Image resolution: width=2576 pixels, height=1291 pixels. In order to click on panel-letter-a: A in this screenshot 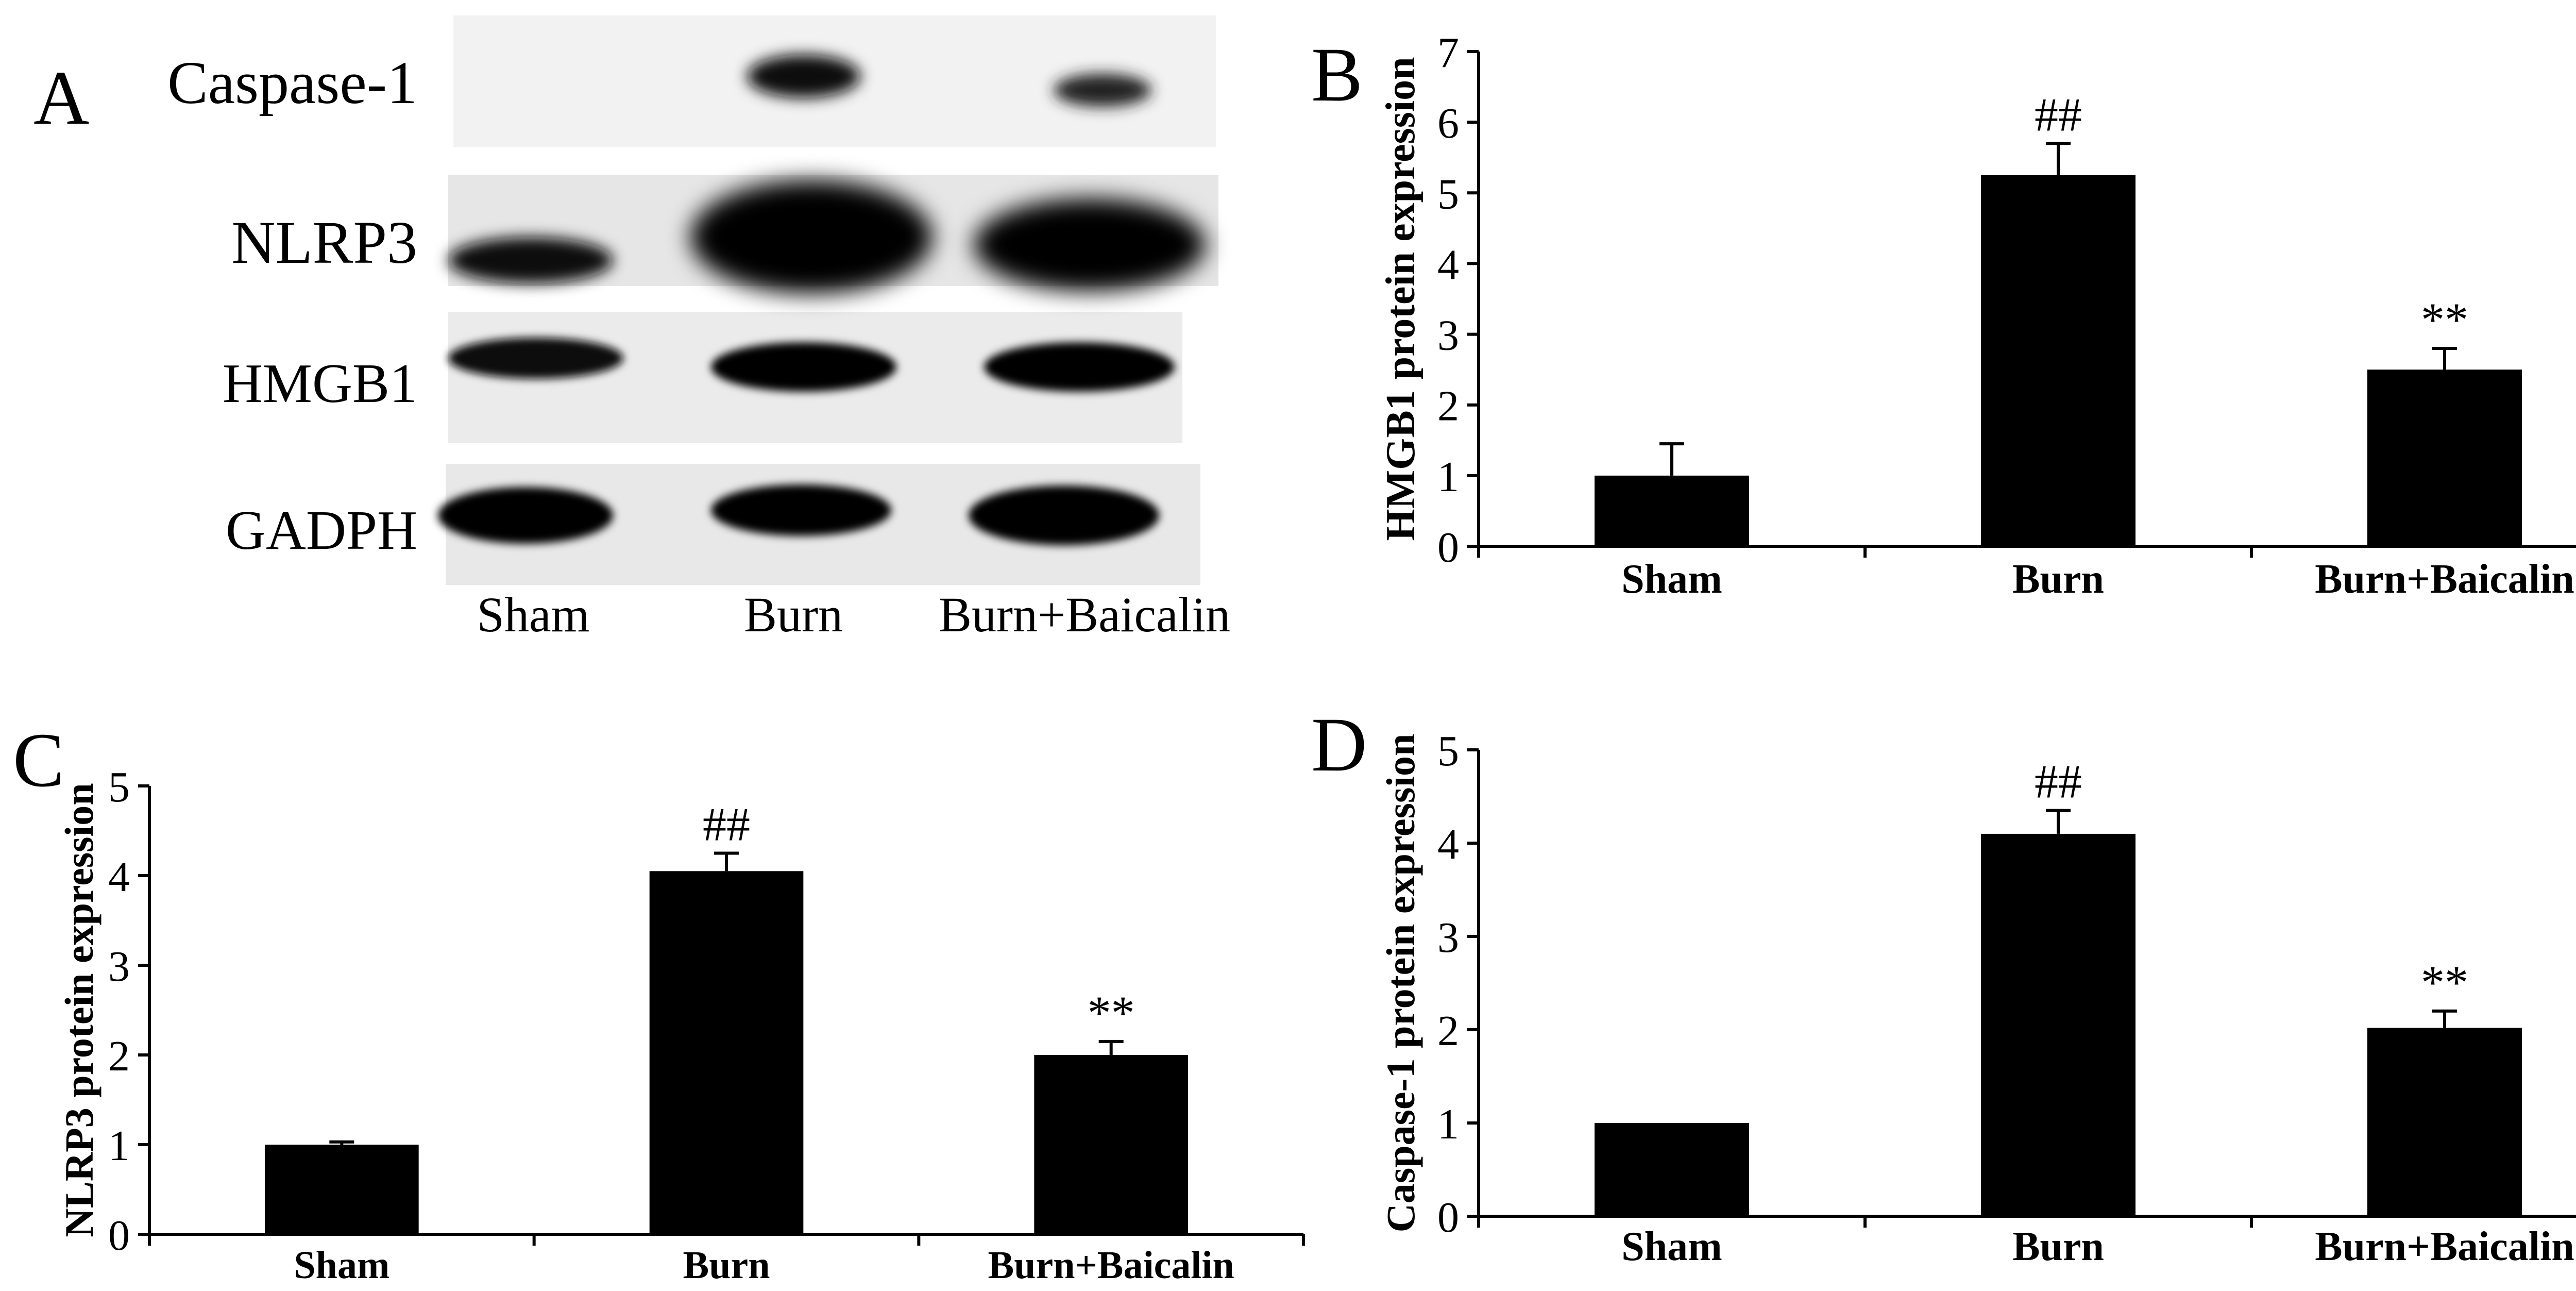, I will do `click(61, 98)`.